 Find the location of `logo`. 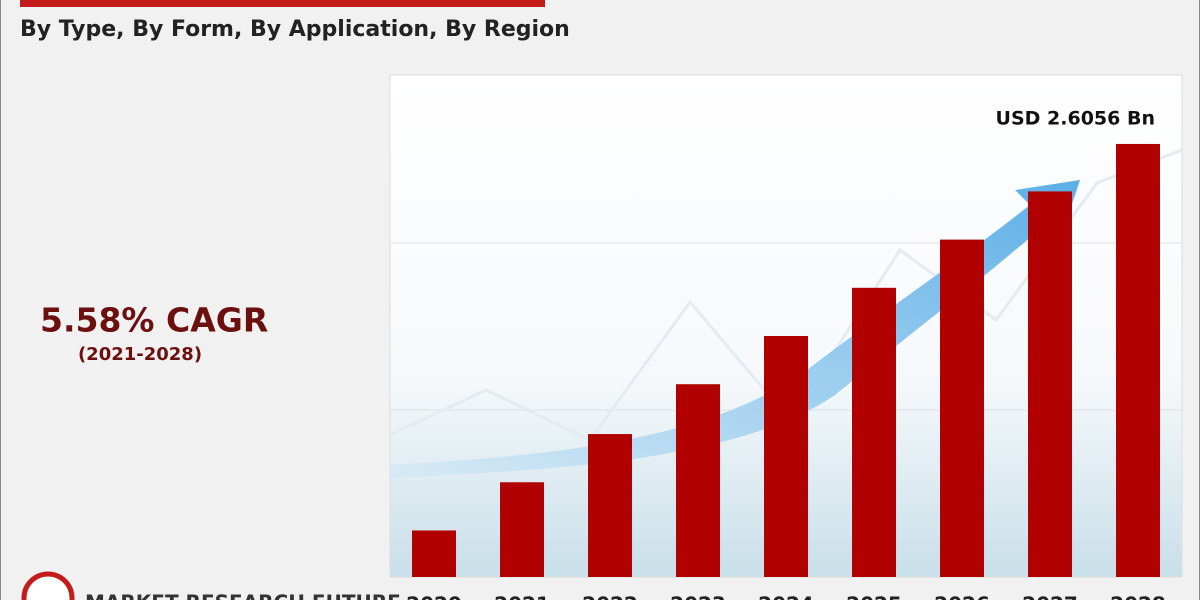

logo is located at coordinates (48, 585).